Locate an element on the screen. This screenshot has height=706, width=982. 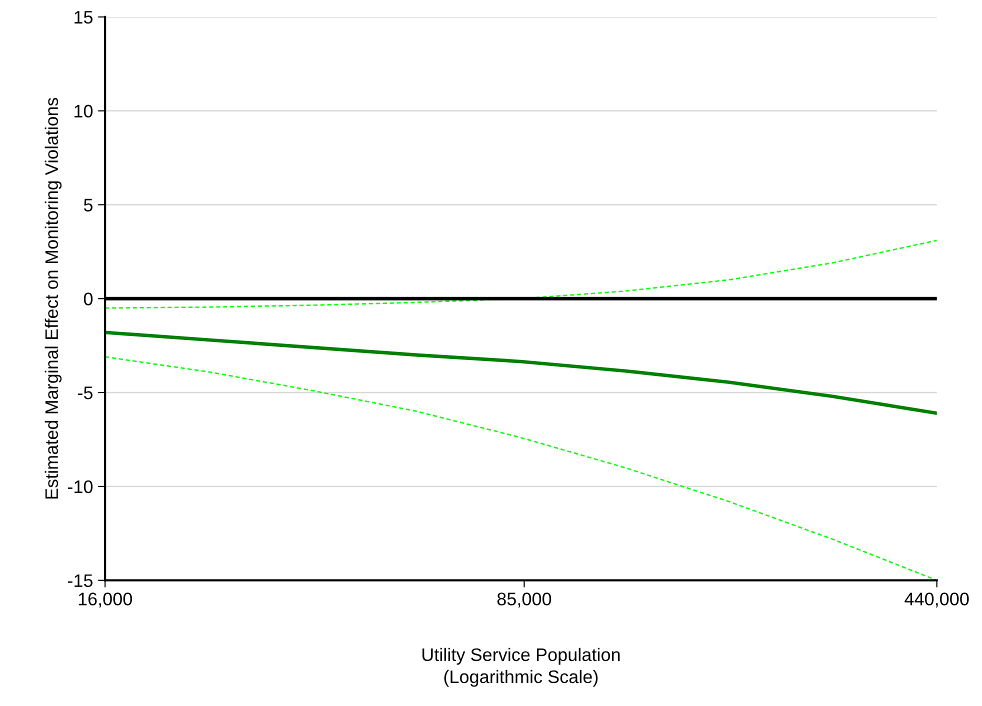
x-tick-label: 440,000 is located at coordinates (936, 600).